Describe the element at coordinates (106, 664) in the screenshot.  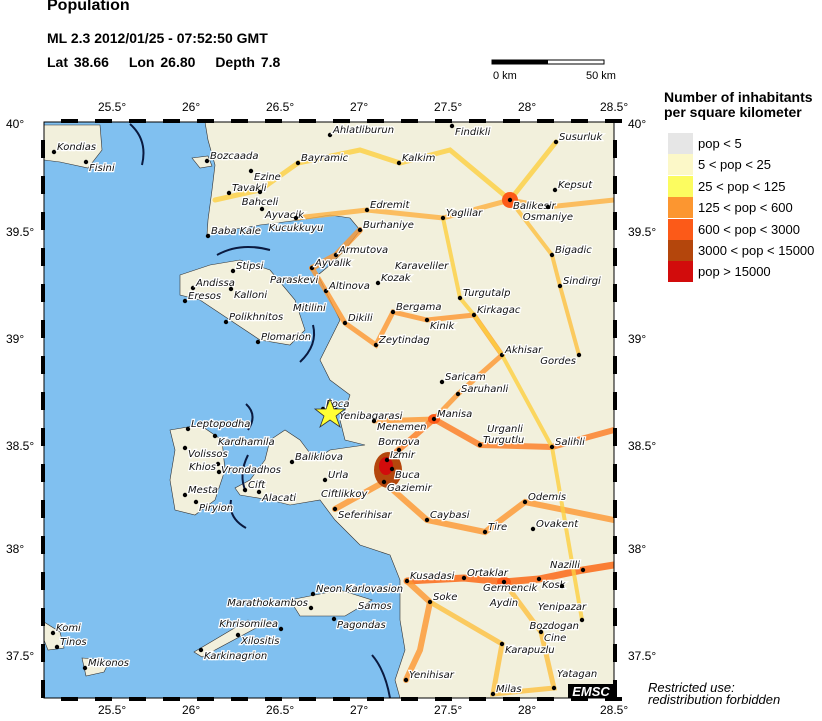
I see `city-marker: Mikonos` at that location.